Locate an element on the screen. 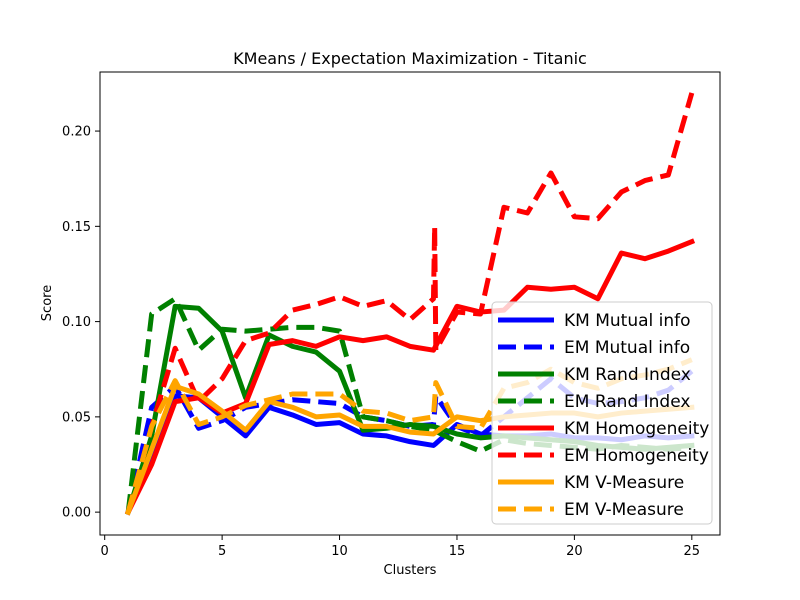 The height and width of the screenshot is (600, 800). x-tick-label: 10 is located at coordinates (339, 551).